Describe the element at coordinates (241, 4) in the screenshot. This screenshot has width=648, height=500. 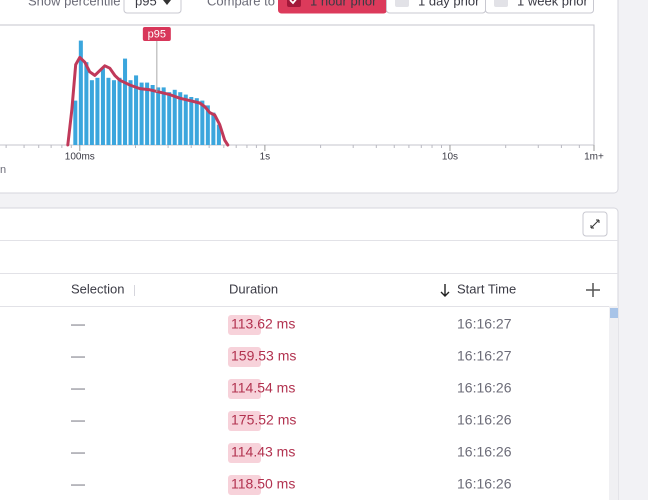
I see `compare-label: Compare to` at that location.